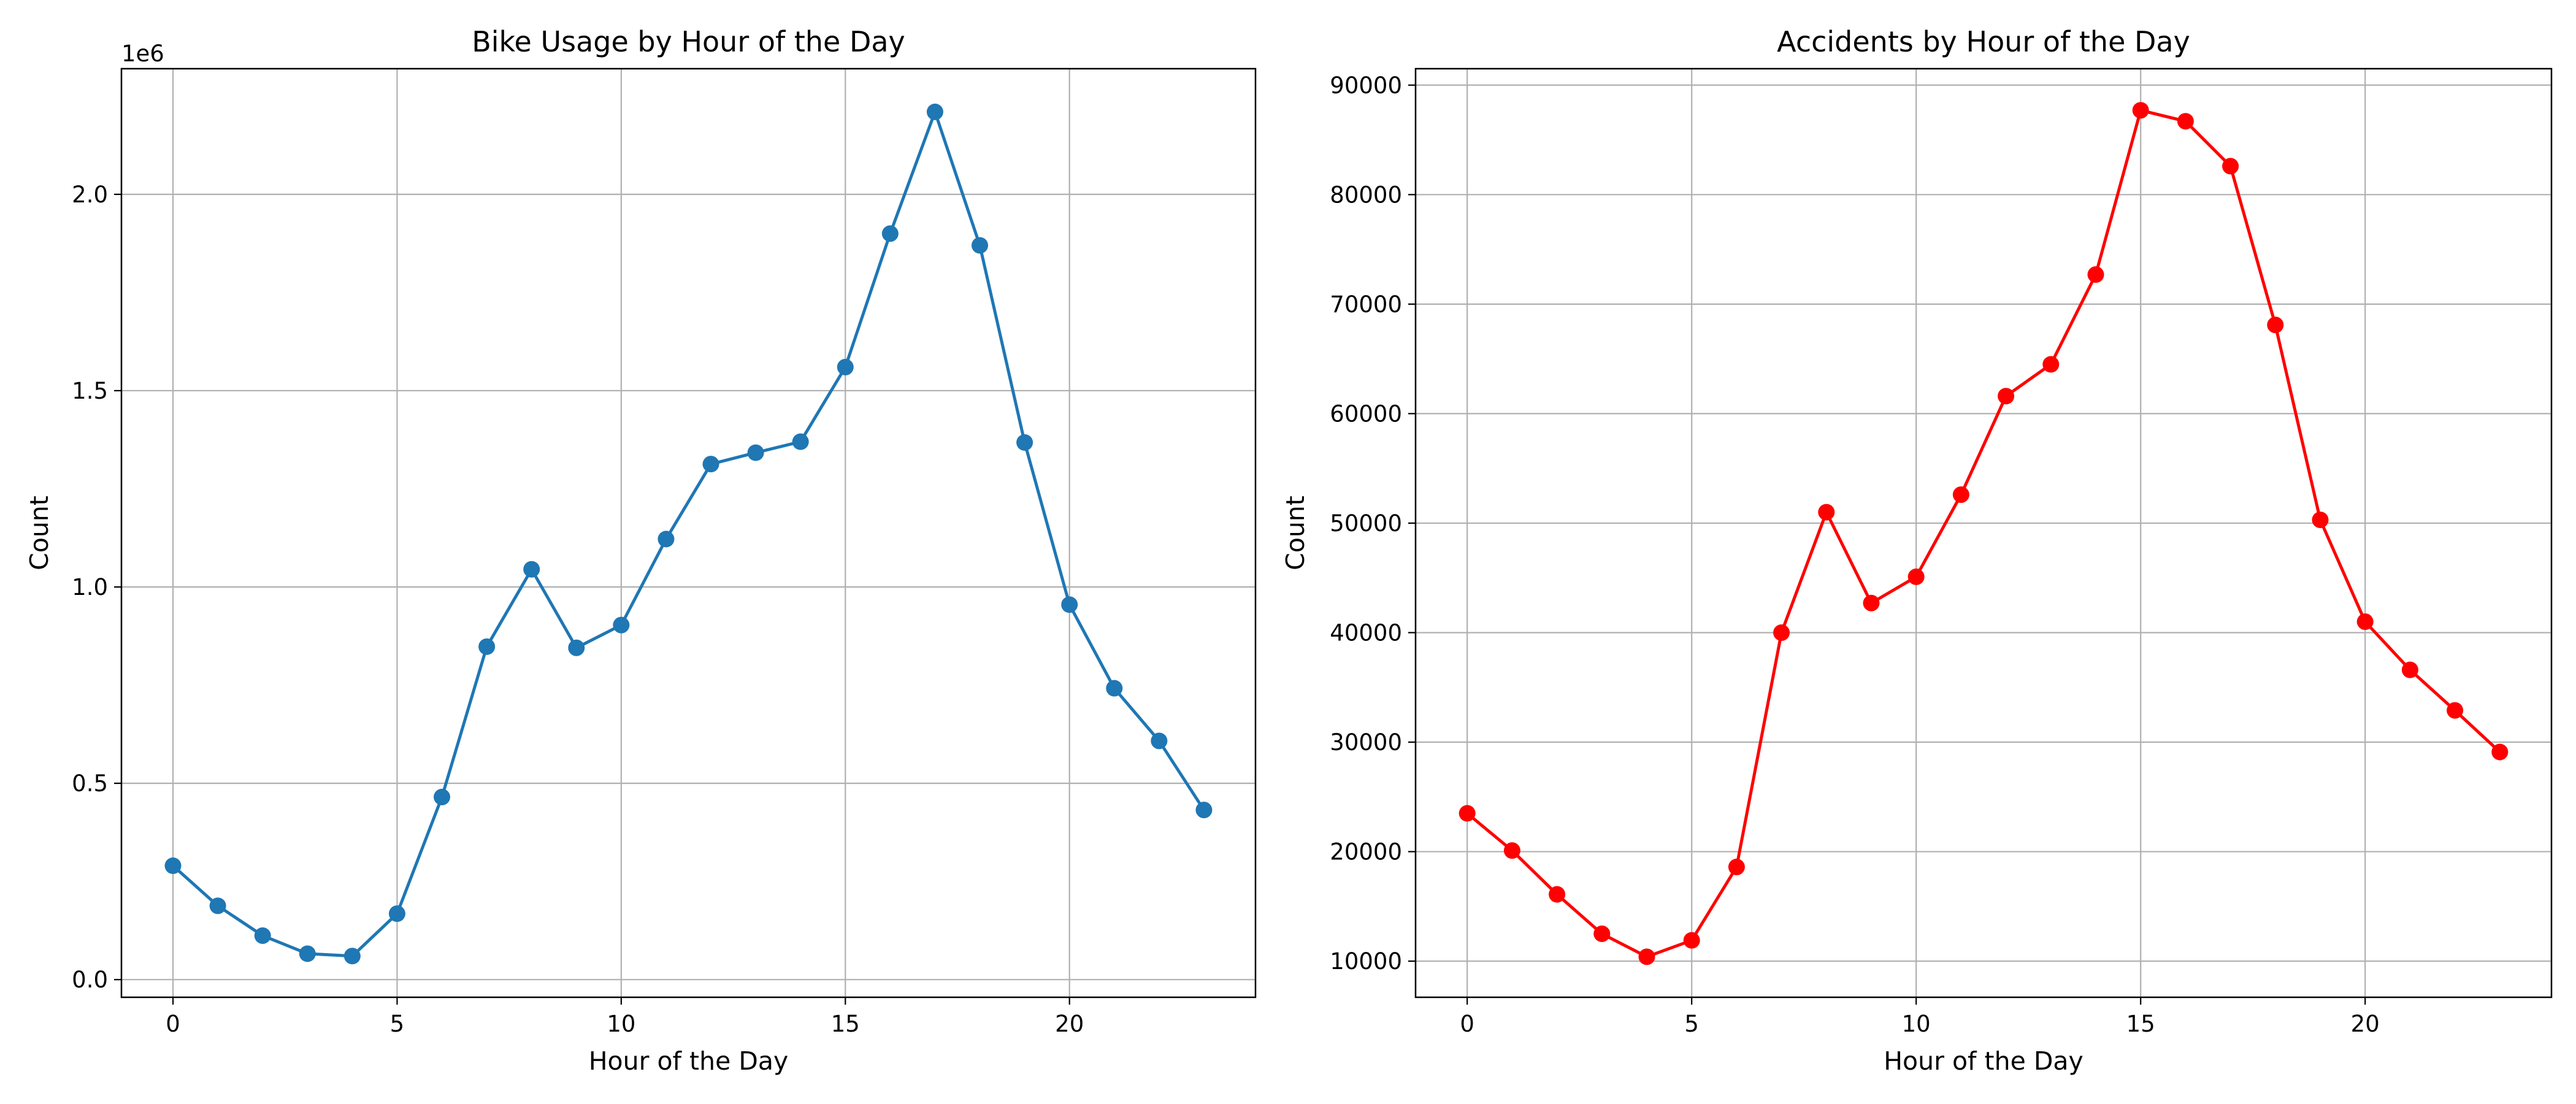 The width and height of the screenshot is (2576, 1104). Describe the element at coordinates (688, 41) in the screenshot. I see `chart-title: Bike Usage by Hour of the Day` at that location.